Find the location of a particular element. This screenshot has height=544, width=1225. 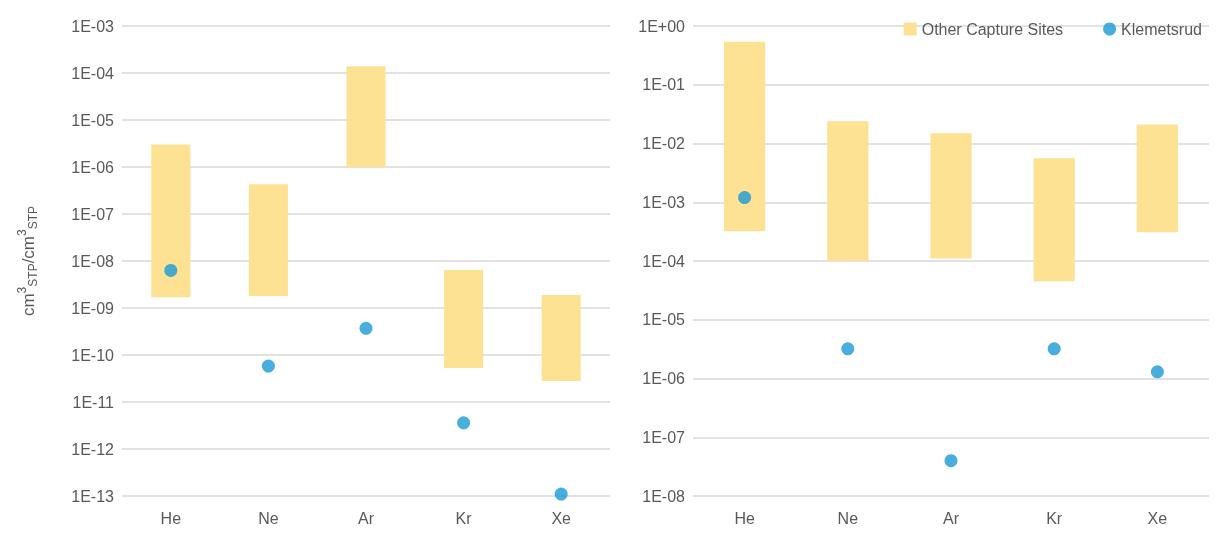

y-tick-label: 1E+00 is located at coordinates (662, 26).